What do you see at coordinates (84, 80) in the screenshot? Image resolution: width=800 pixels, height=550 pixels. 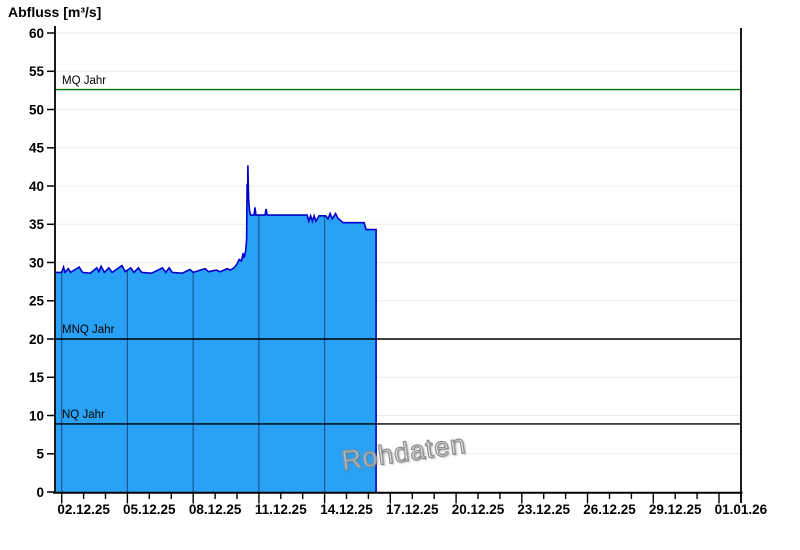 I see `mq-jahr-label: MQ Jahr` at bounding box center [84, 80].